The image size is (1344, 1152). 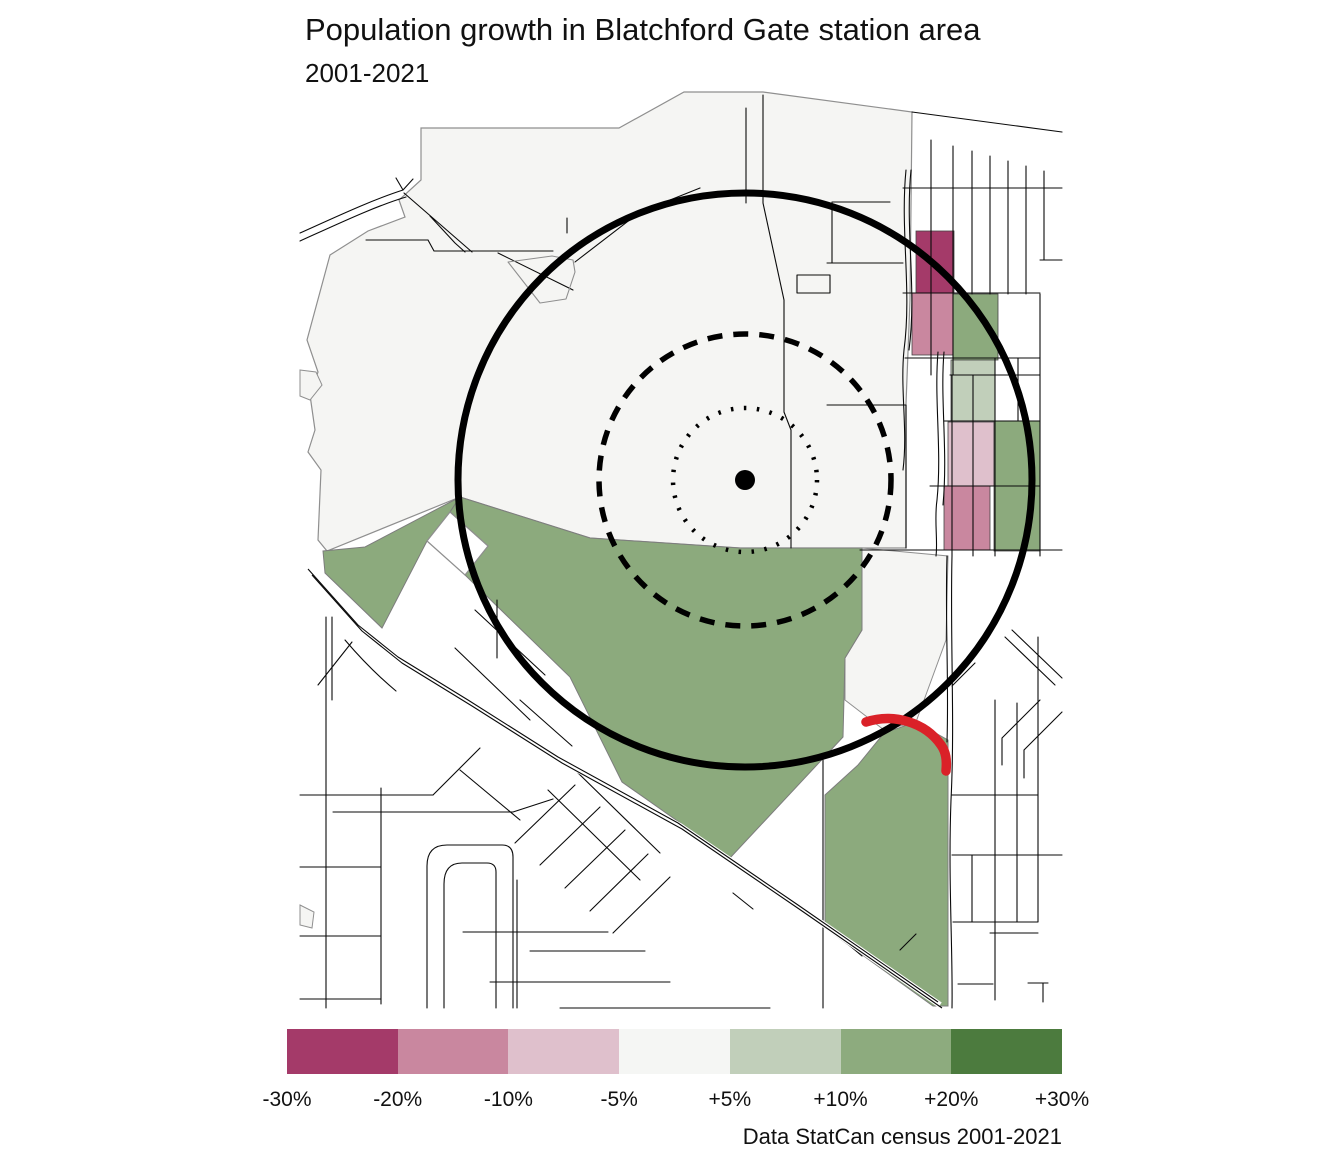 What do you see at coordinates (675, 1101) in the screenshot?
I see `legend-labels: -30% -20% -10% -5% +5% +10% +20% +30%` at bounding box center [675, 1101].